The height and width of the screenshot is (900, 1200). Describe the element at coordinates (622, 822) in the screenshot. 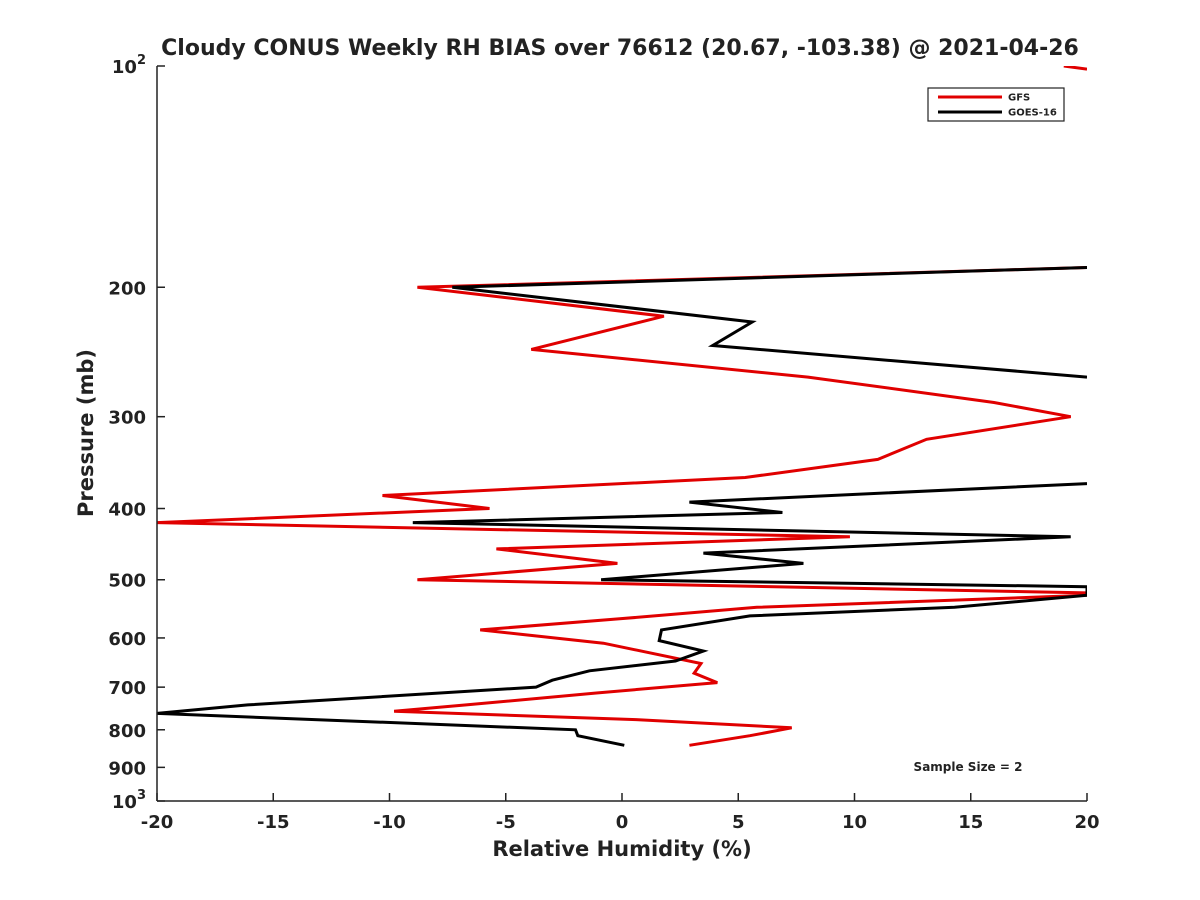

I see `x-tick-label: 0` at that location.